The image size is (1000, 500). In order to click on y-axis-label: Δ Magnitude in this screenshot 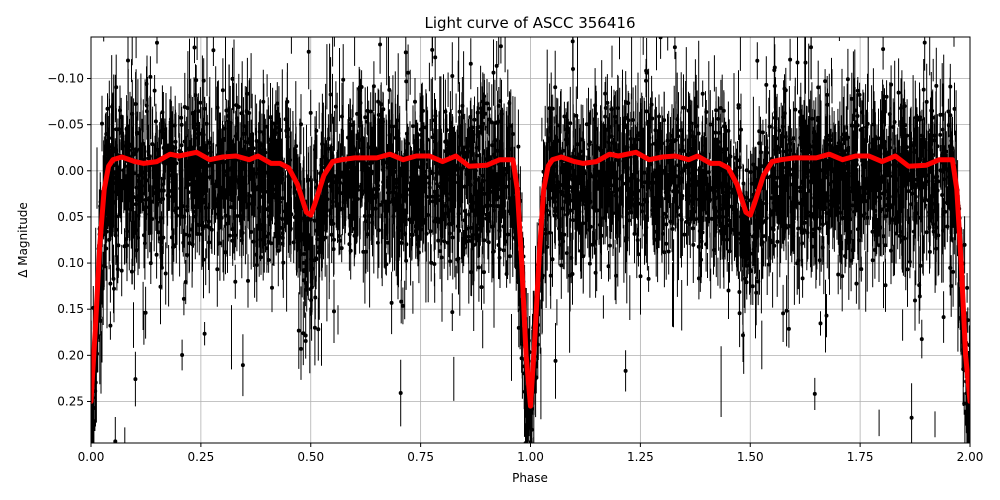, I will do `click(23, 240)`.